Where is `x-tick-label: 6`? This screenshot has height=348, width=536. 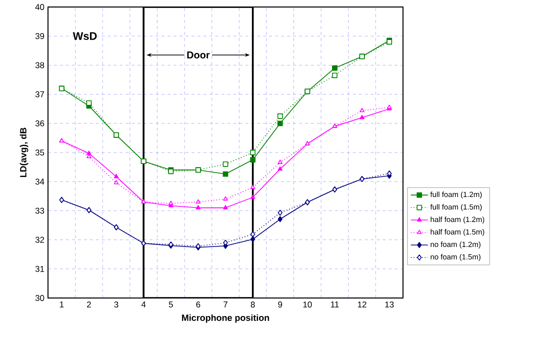
x-tick-label: 6 is located at coordinates (198, 305).